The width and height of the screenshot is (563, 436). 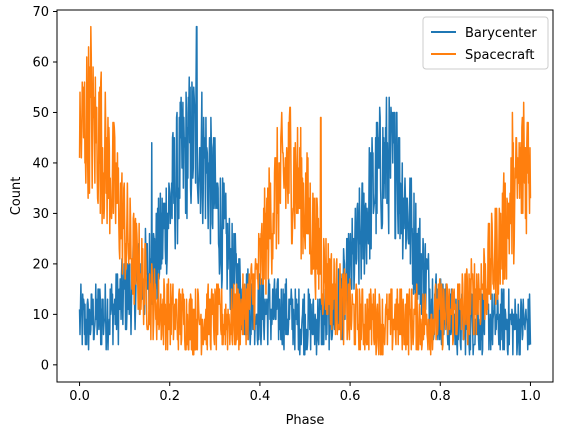 I want to click on y-tick-label: 70, so click(x=40, y=12).